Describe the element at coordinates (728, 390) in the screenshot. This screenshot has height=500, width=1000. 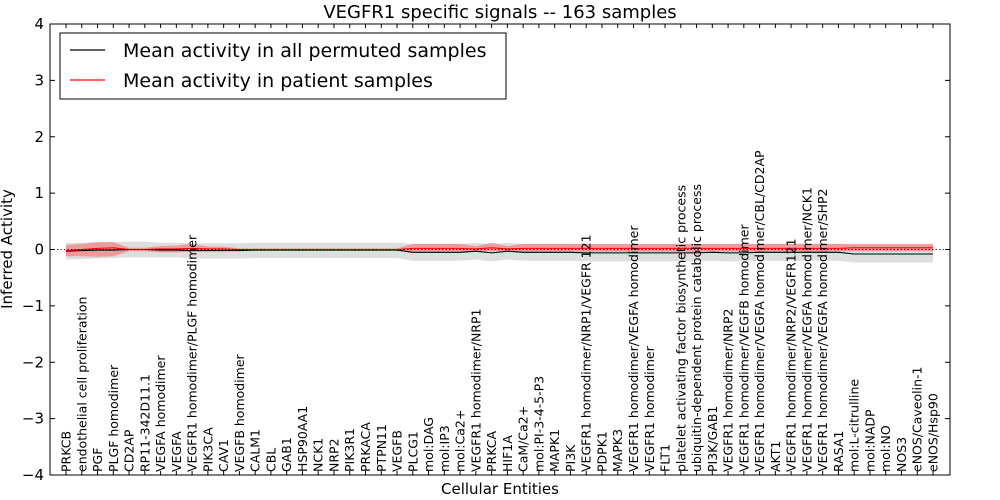
I see `x-tick-label: VEGFR1 homodimer/NRP2` at that location.